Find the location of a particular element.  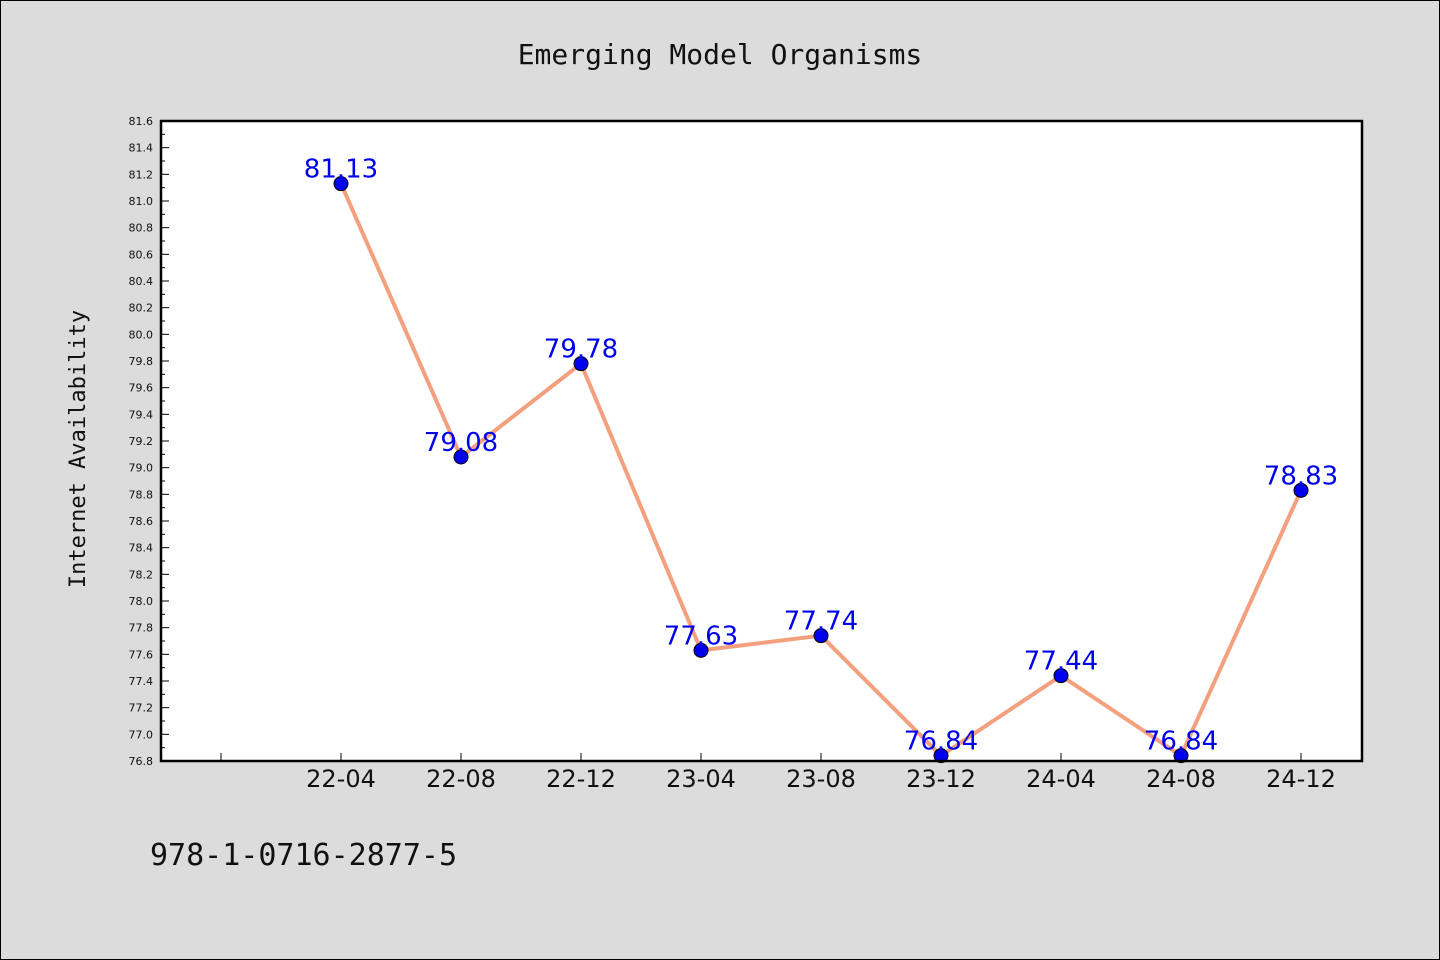

y-tick-label-19: 80.6 is located at coordinates (141, 254).